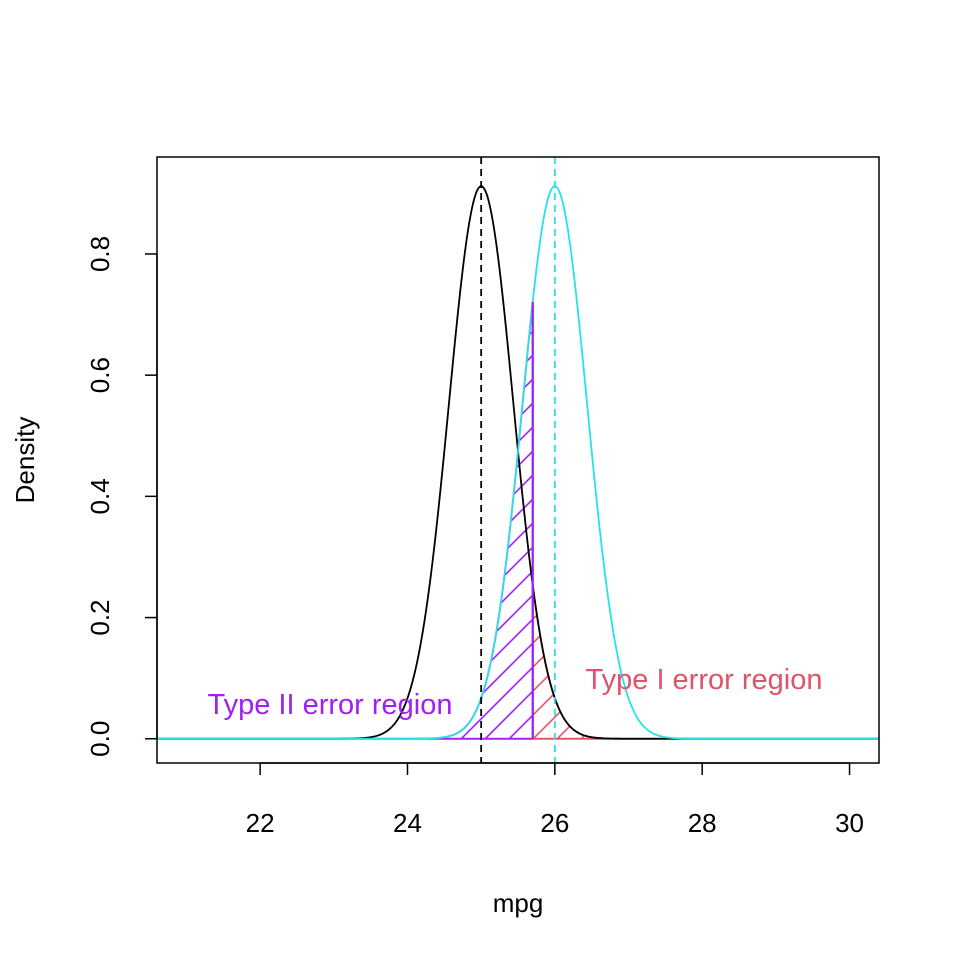 The width and height of the screenshot is (960, 960). I want to click on y-tick-label: 0.0, so click(100, 739).